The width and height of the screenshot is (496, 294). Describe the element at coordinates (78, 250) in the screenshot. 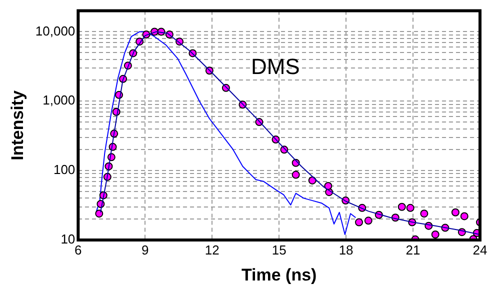

I see `x-tick-label: 6` at that location.